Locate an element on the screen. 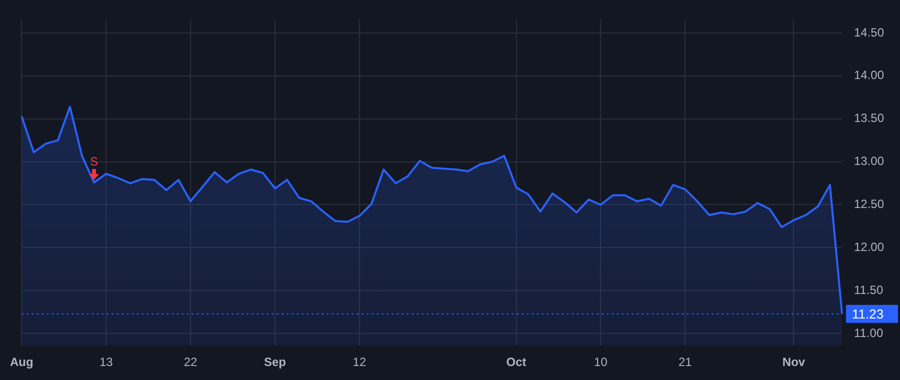 The image size is (900, 380). y-tick-label: 12.50 is located at coordinates (869, 204).